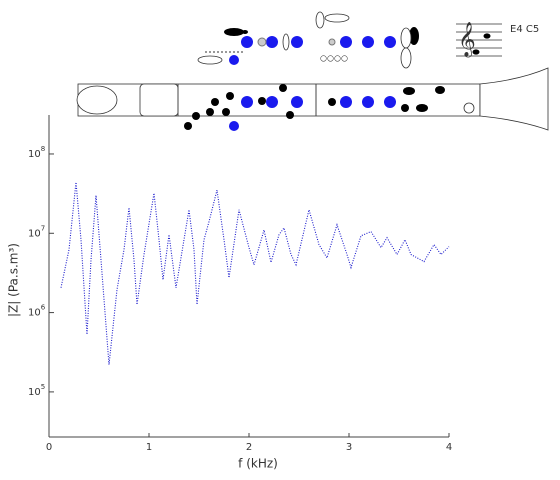 The image size is (560, 480). I want to click on y-tick-label: 10⁵, so click(36, 390).